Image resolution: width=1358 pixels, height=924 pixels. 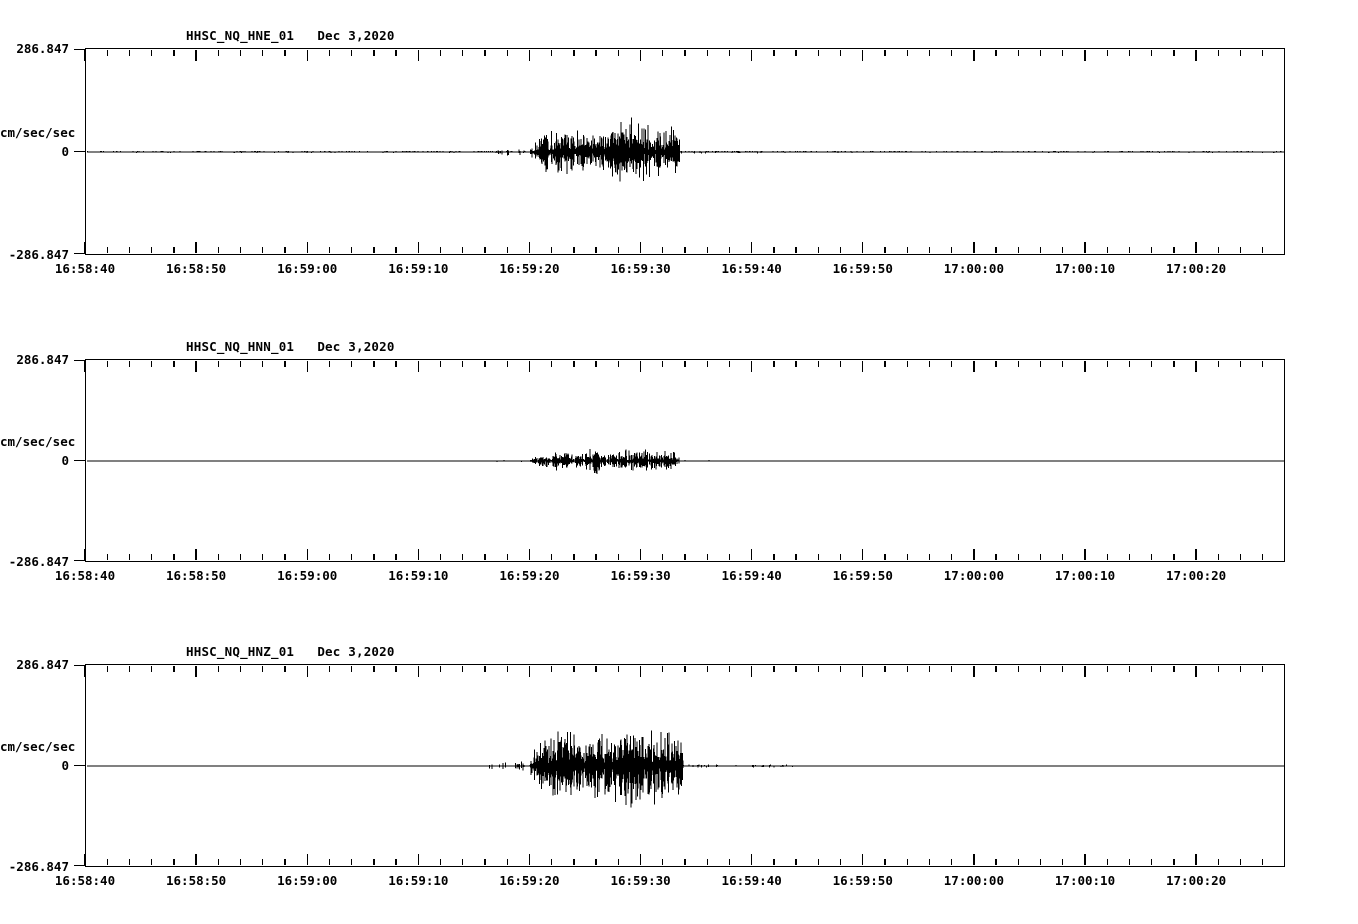 What do you see at coordinates (80, 560) in the screenshot?
I see `ytick-min` at bounding box center [80, 560].